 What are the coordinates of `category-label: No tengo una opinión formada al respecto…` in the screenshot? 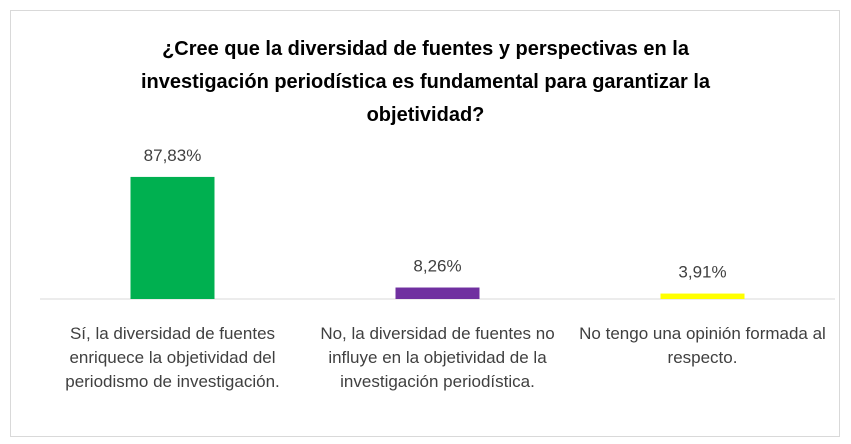 It's located at (702, 345).